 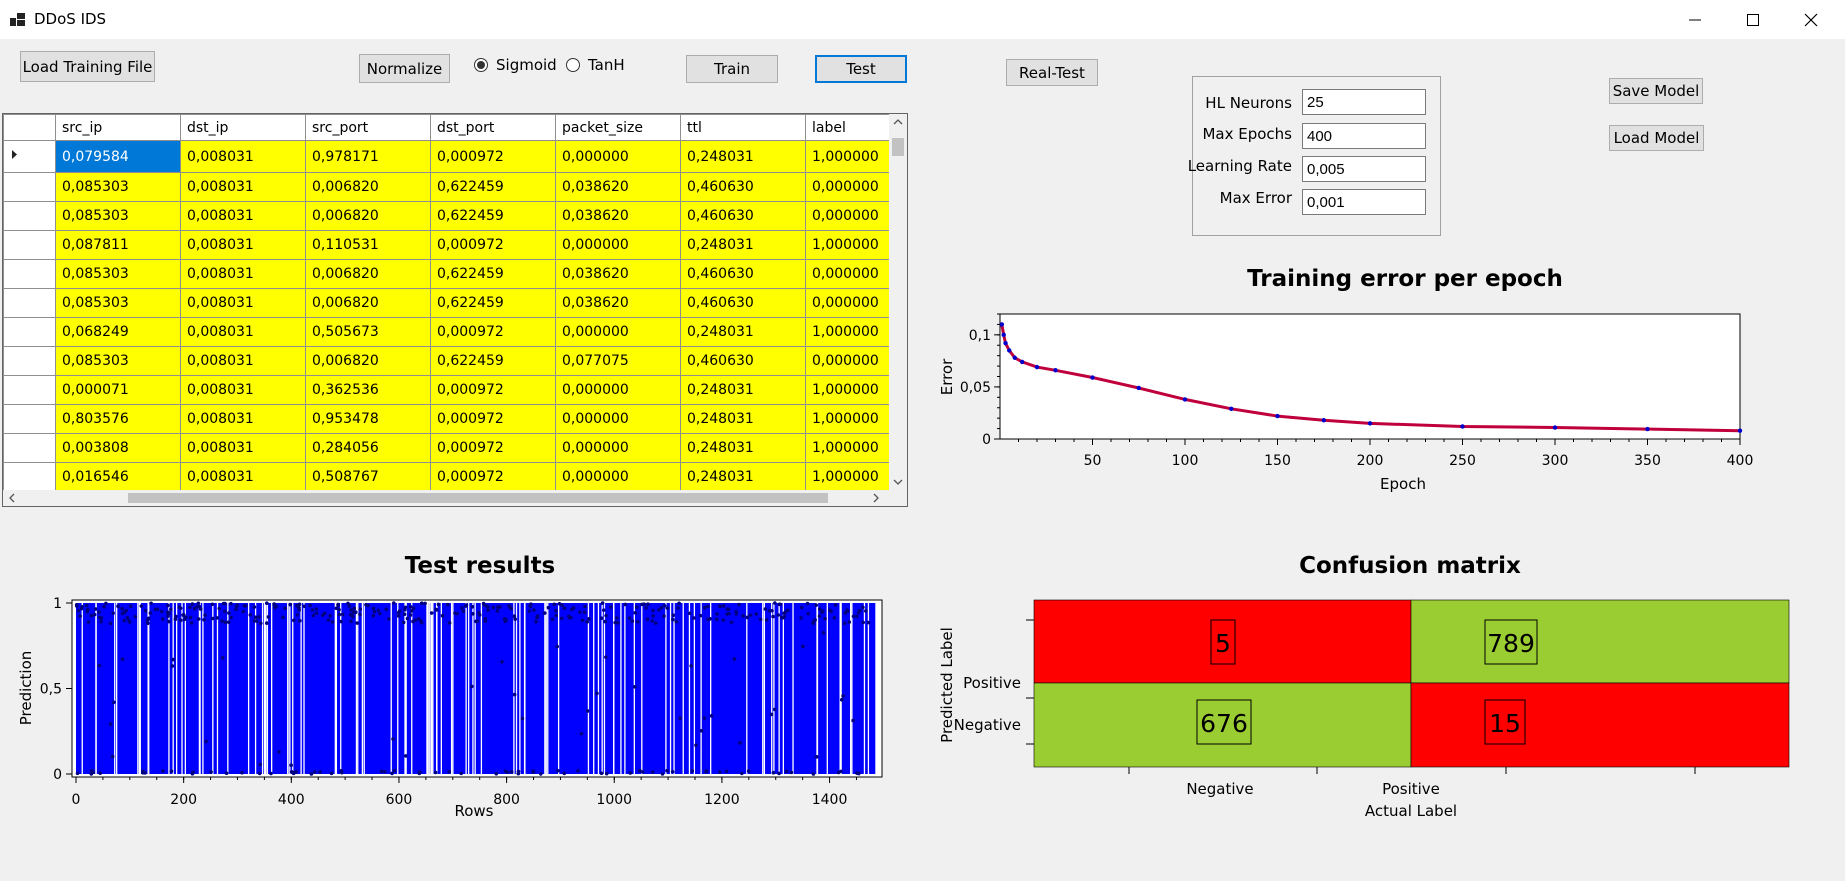 I want to click on column-header-src-ip: src_ip, so click(x=118, y=127).